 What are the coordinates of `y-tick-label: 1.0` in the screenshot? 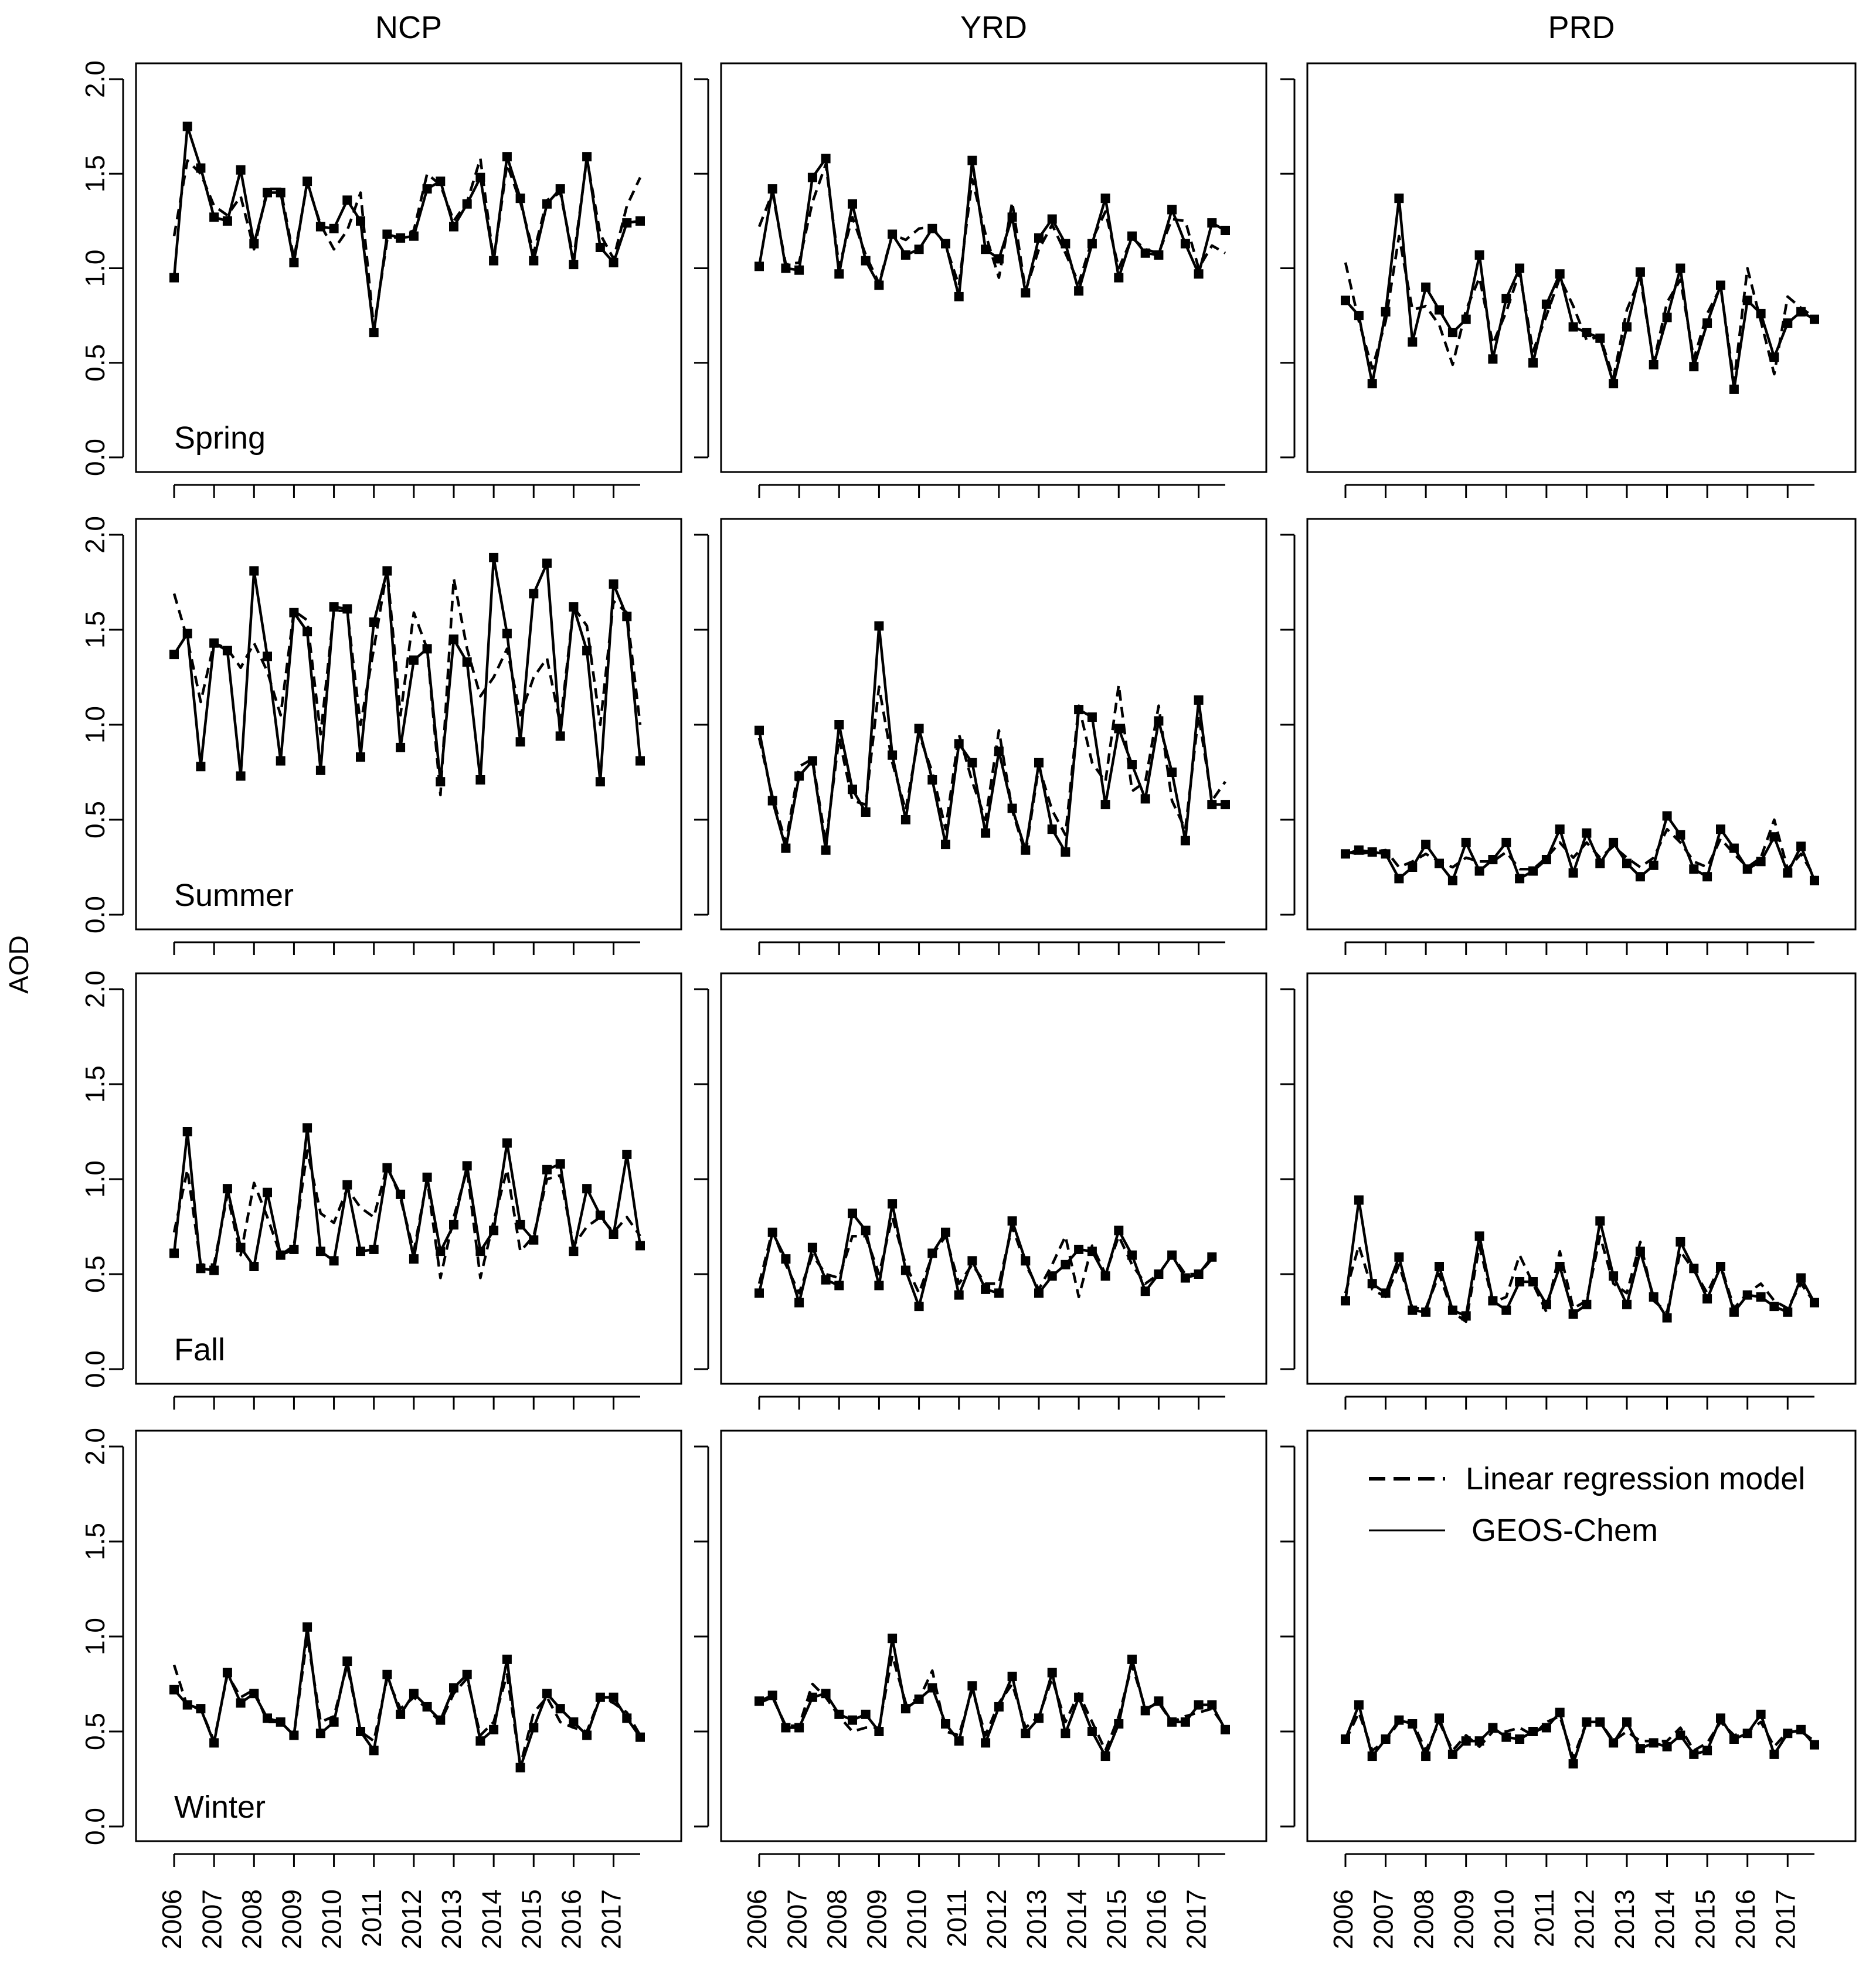 It's located at (95, 724).